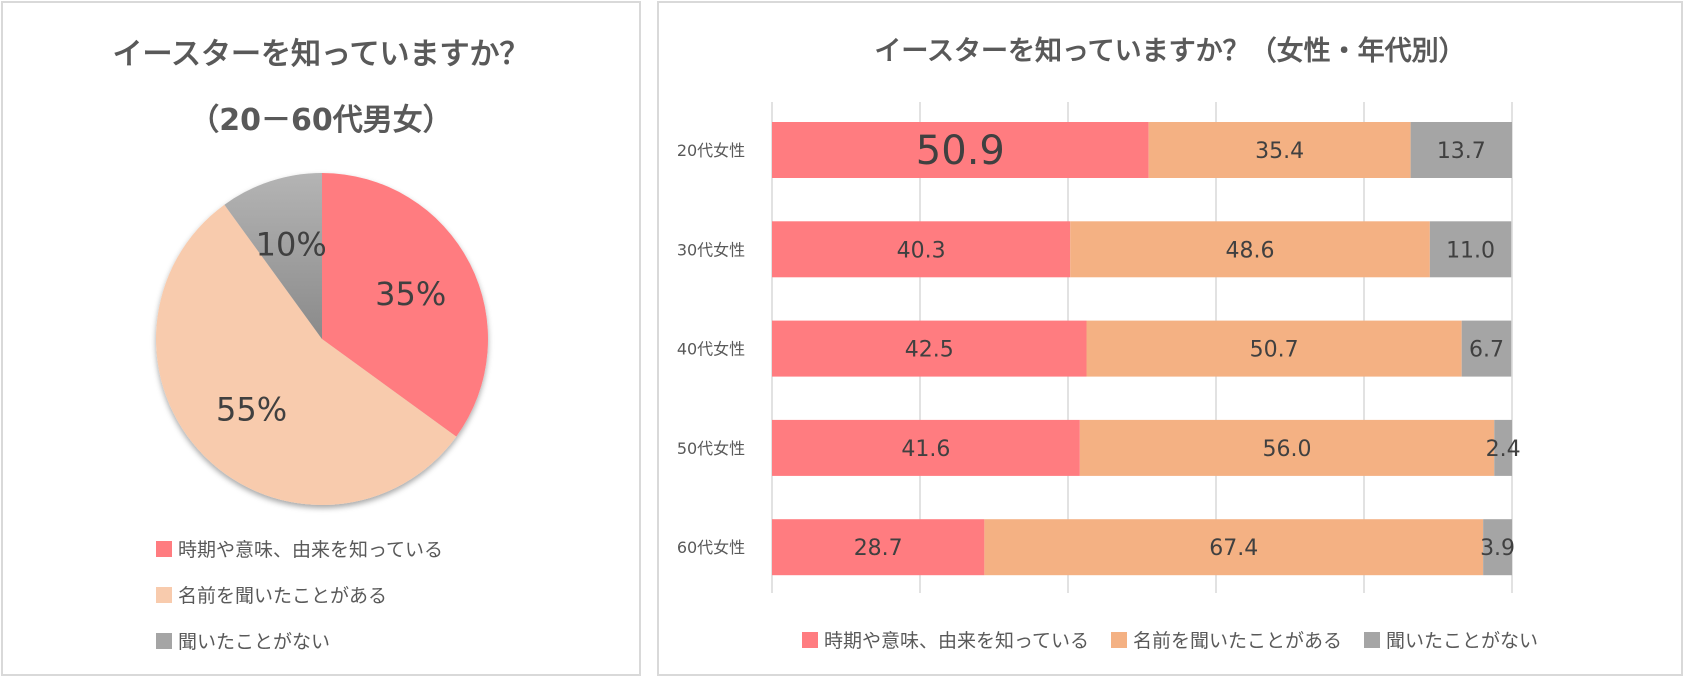  I want to click on pie-plot: 35% 55% 10%, so click(321, 339).